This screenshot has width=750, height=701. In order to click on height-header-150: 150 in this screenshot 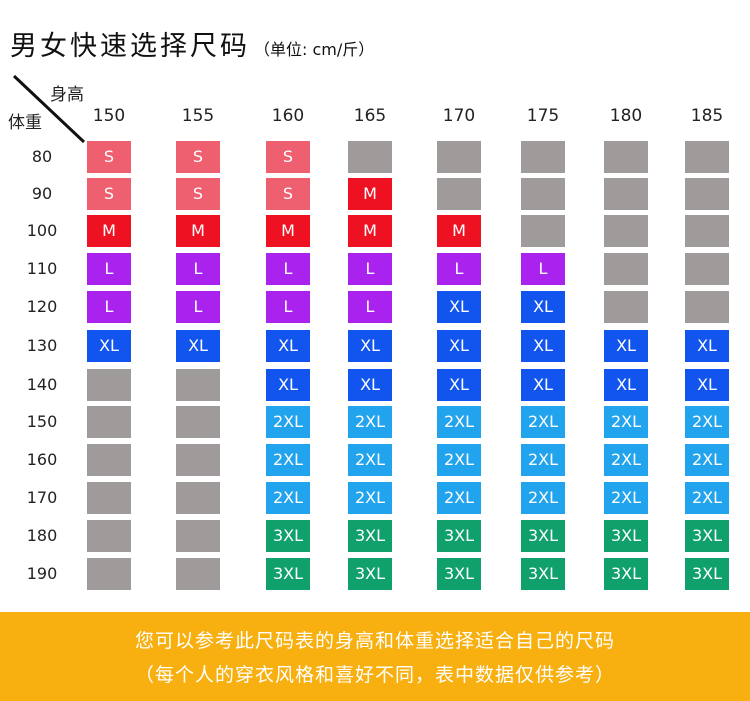, I will do `click(109, 116)`.